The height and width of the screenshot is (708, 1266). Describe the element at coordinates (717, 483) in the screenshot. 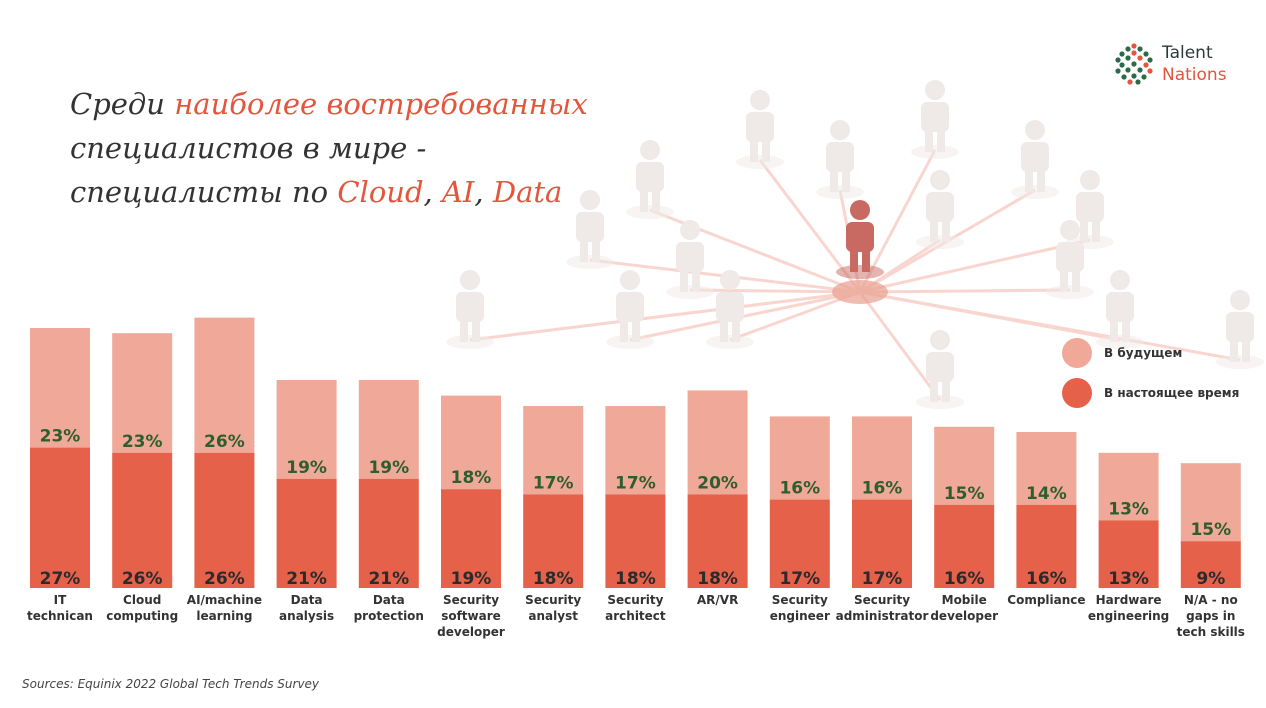

I see `data-label-future: 20%` at that location.